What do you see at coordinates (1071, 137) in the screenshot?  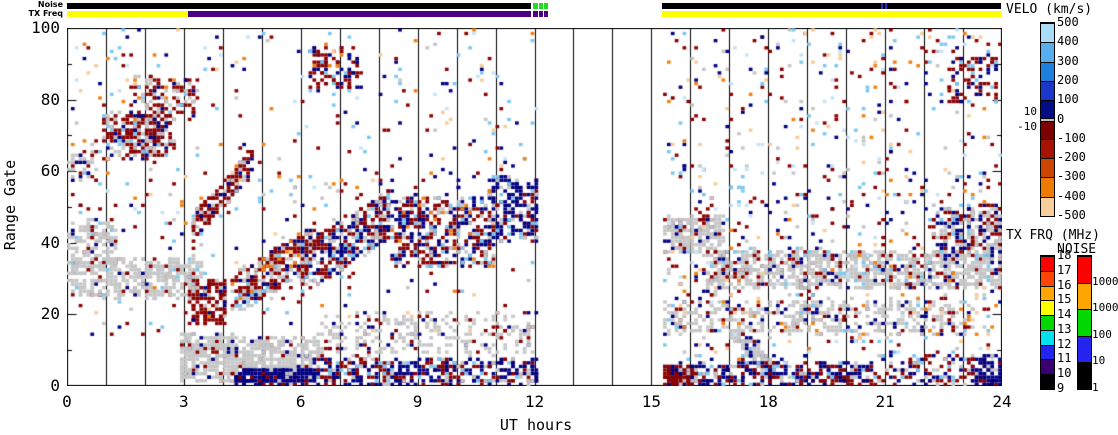 I see `colorbar-tick-label: -100` at bounding box center [1071, 137].